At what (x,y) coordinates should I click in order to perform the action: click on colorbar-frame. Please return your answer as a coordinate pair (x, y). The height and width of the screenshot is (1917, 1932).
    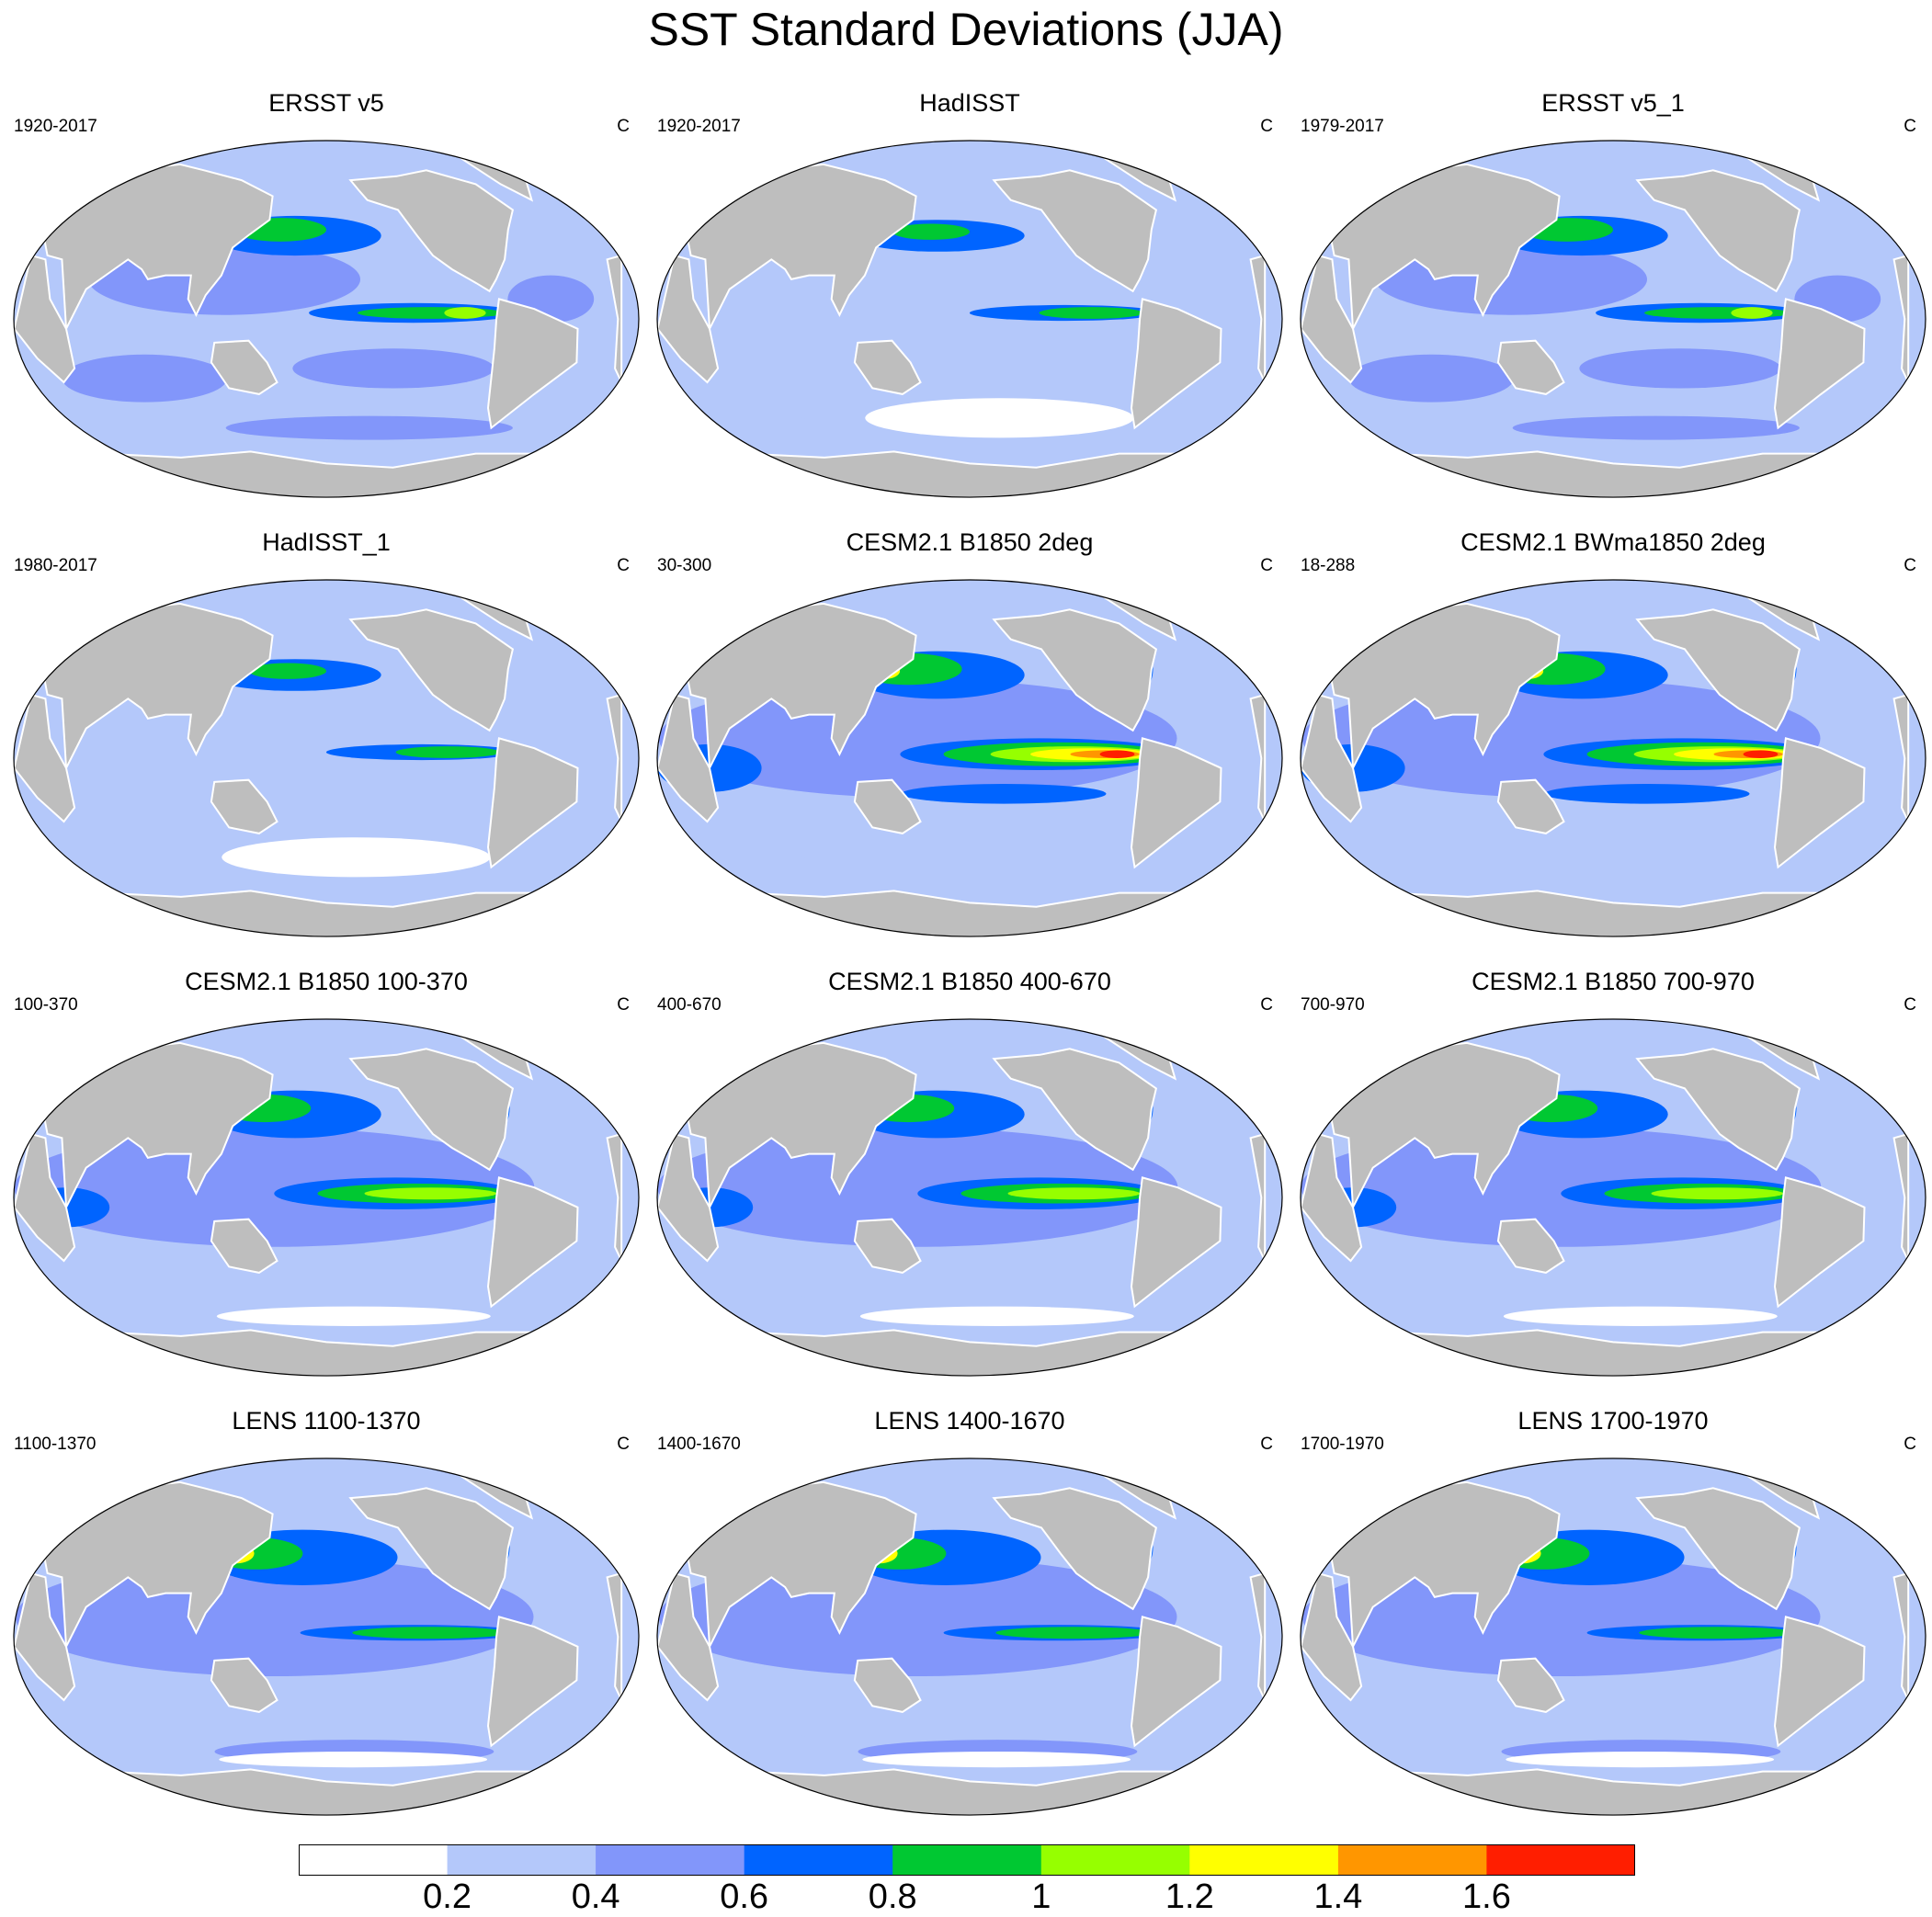
    Looking at the image, I should click on (967, 1860).